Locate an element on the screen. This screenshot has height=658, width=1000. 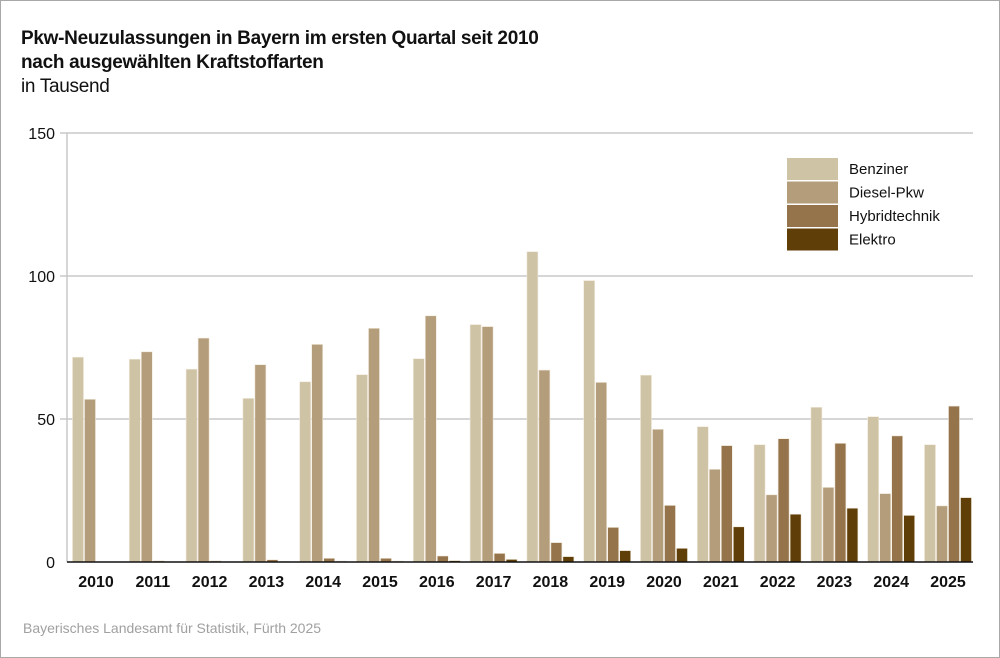
legend-label: Hybridtechnik is located at coordinates (894, 216).